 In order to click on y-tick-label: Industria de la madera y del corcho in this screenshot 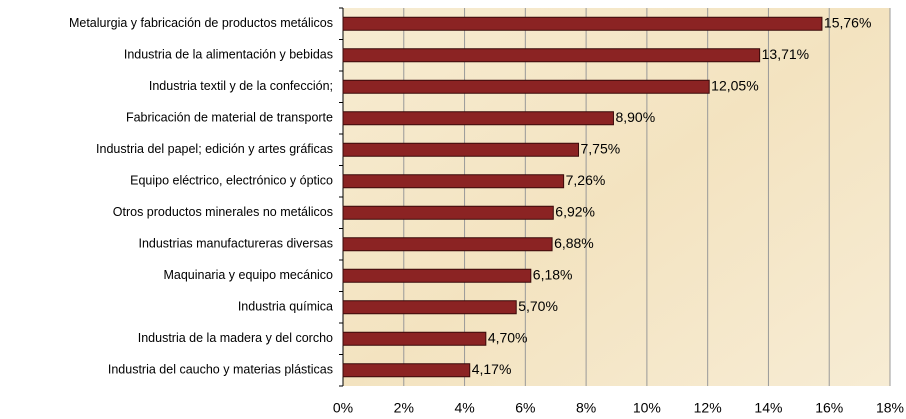, I will do `click(235, 338)`.